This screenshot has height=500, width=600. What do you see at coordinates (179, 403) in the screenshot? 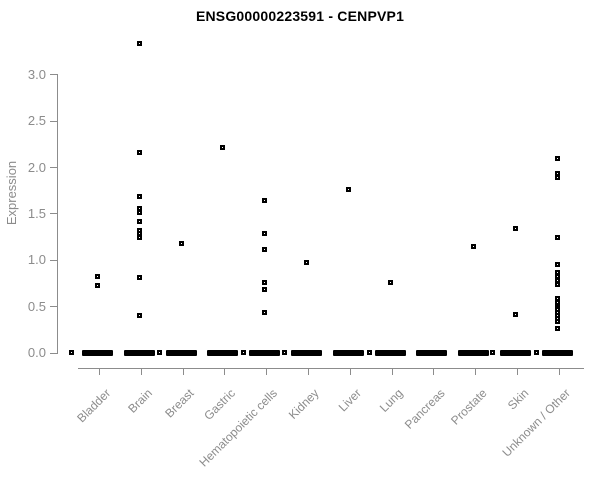
I see `x-axis-tick-label: Breast` at bounding box center [179, 403].